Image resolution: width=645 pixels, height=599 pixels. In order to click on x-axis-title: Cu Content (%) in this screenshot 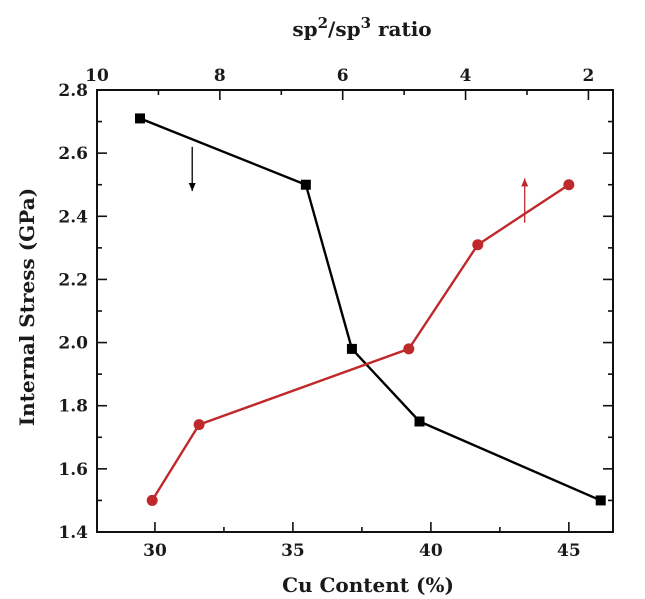, I will do `click(368, 585)`.